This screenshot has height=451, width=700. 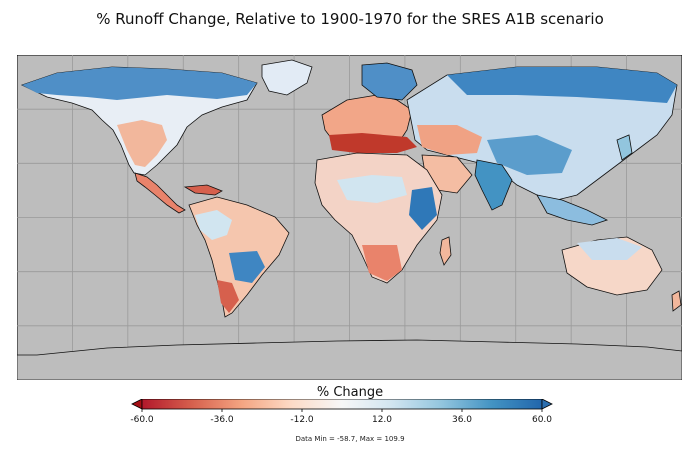 I want to click on colorbar: -60.0 -36.0 -12.0 12.0 36.0 60.0, so click(x=350, y=415).